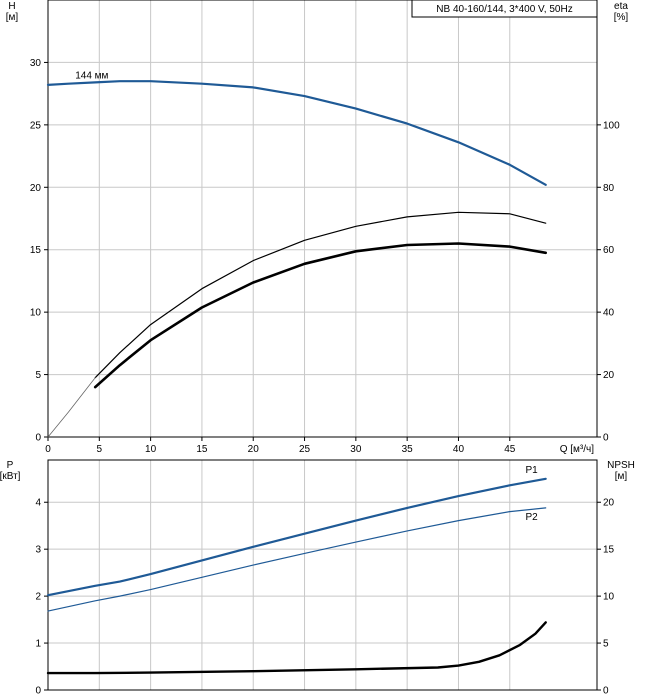  I want to click on bottom-left-tick-label-1: 1, so click(38, 644).